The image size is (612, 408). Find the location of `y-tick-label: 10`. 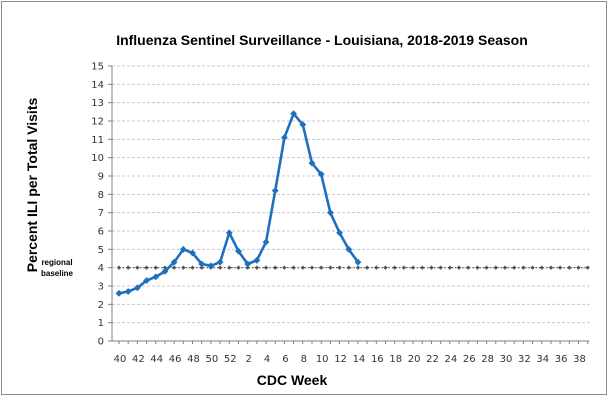

y-tick-label: 10 is located at coordinates (97, 158).